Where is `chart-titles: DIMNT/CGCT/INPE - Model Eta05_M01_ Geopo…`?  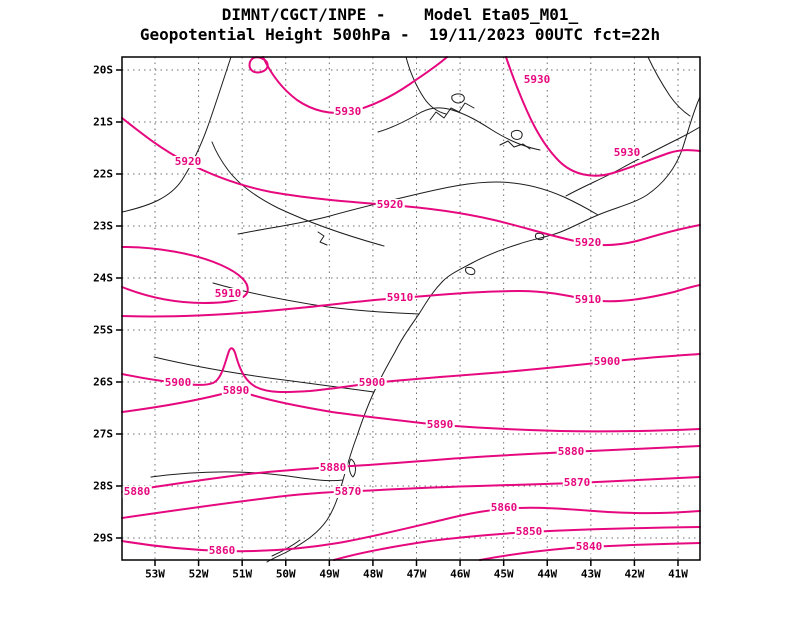
chart-titles: DIMNT/CGCT/INPE - Model Eta05_M01_ Geopo… is located at coordinates (400, 25).